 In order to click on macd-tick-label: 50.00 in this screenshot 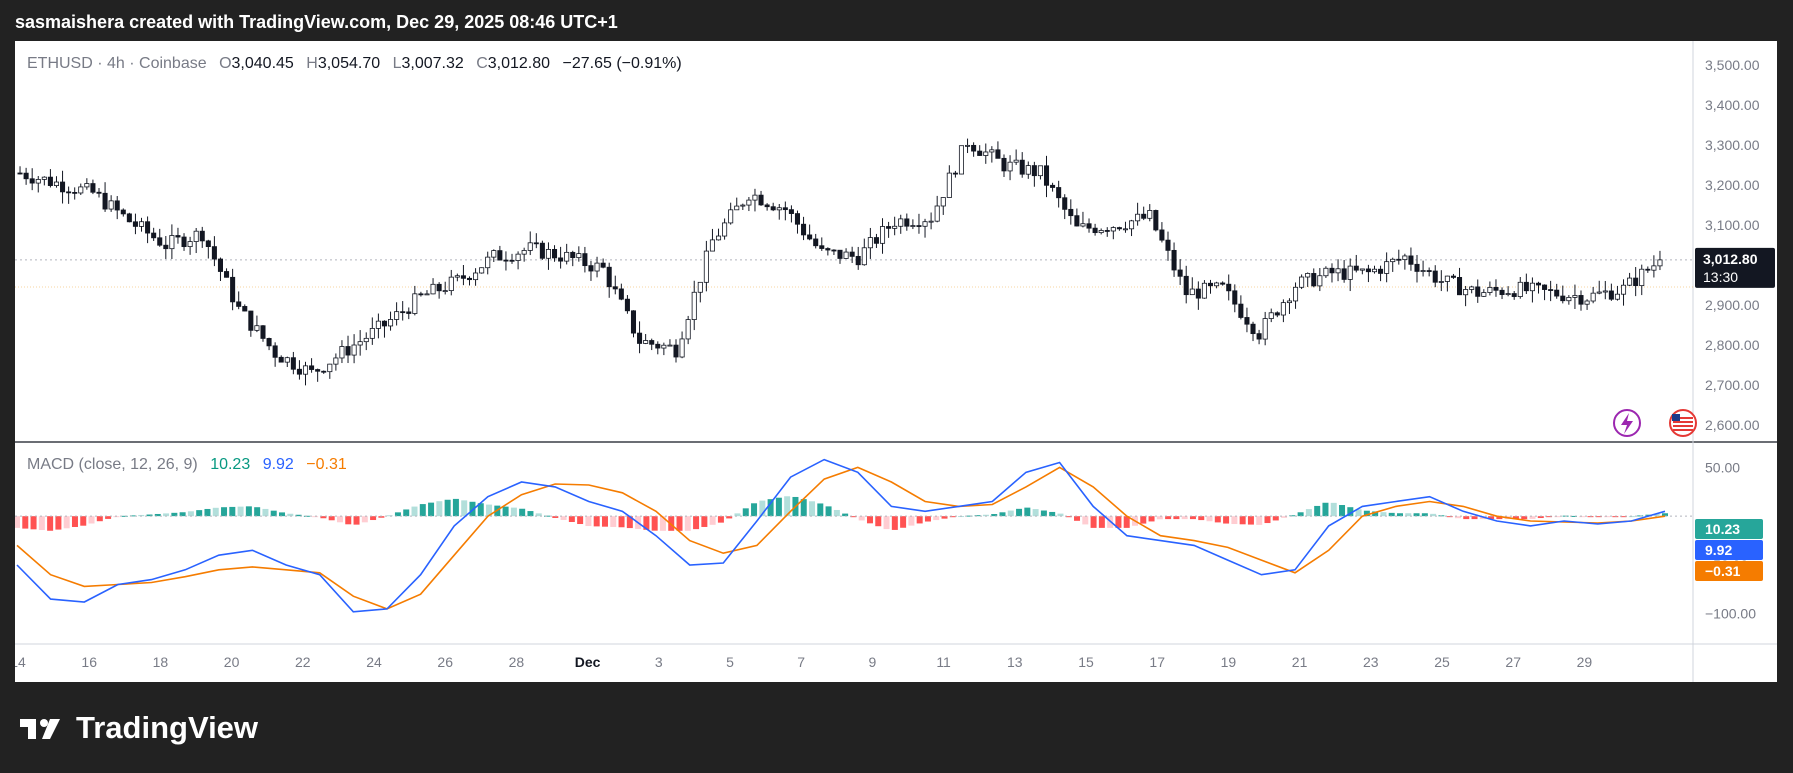, I will do `click(1722, 467)`.